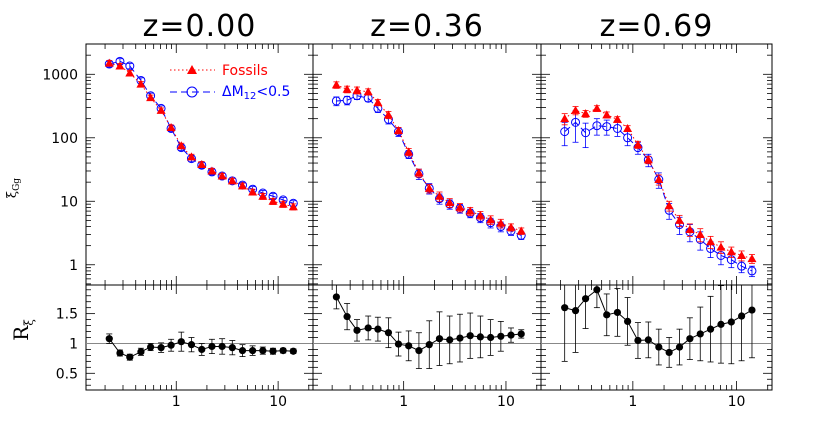  I want to click on y-tick-label: 100, so click(64, 139).